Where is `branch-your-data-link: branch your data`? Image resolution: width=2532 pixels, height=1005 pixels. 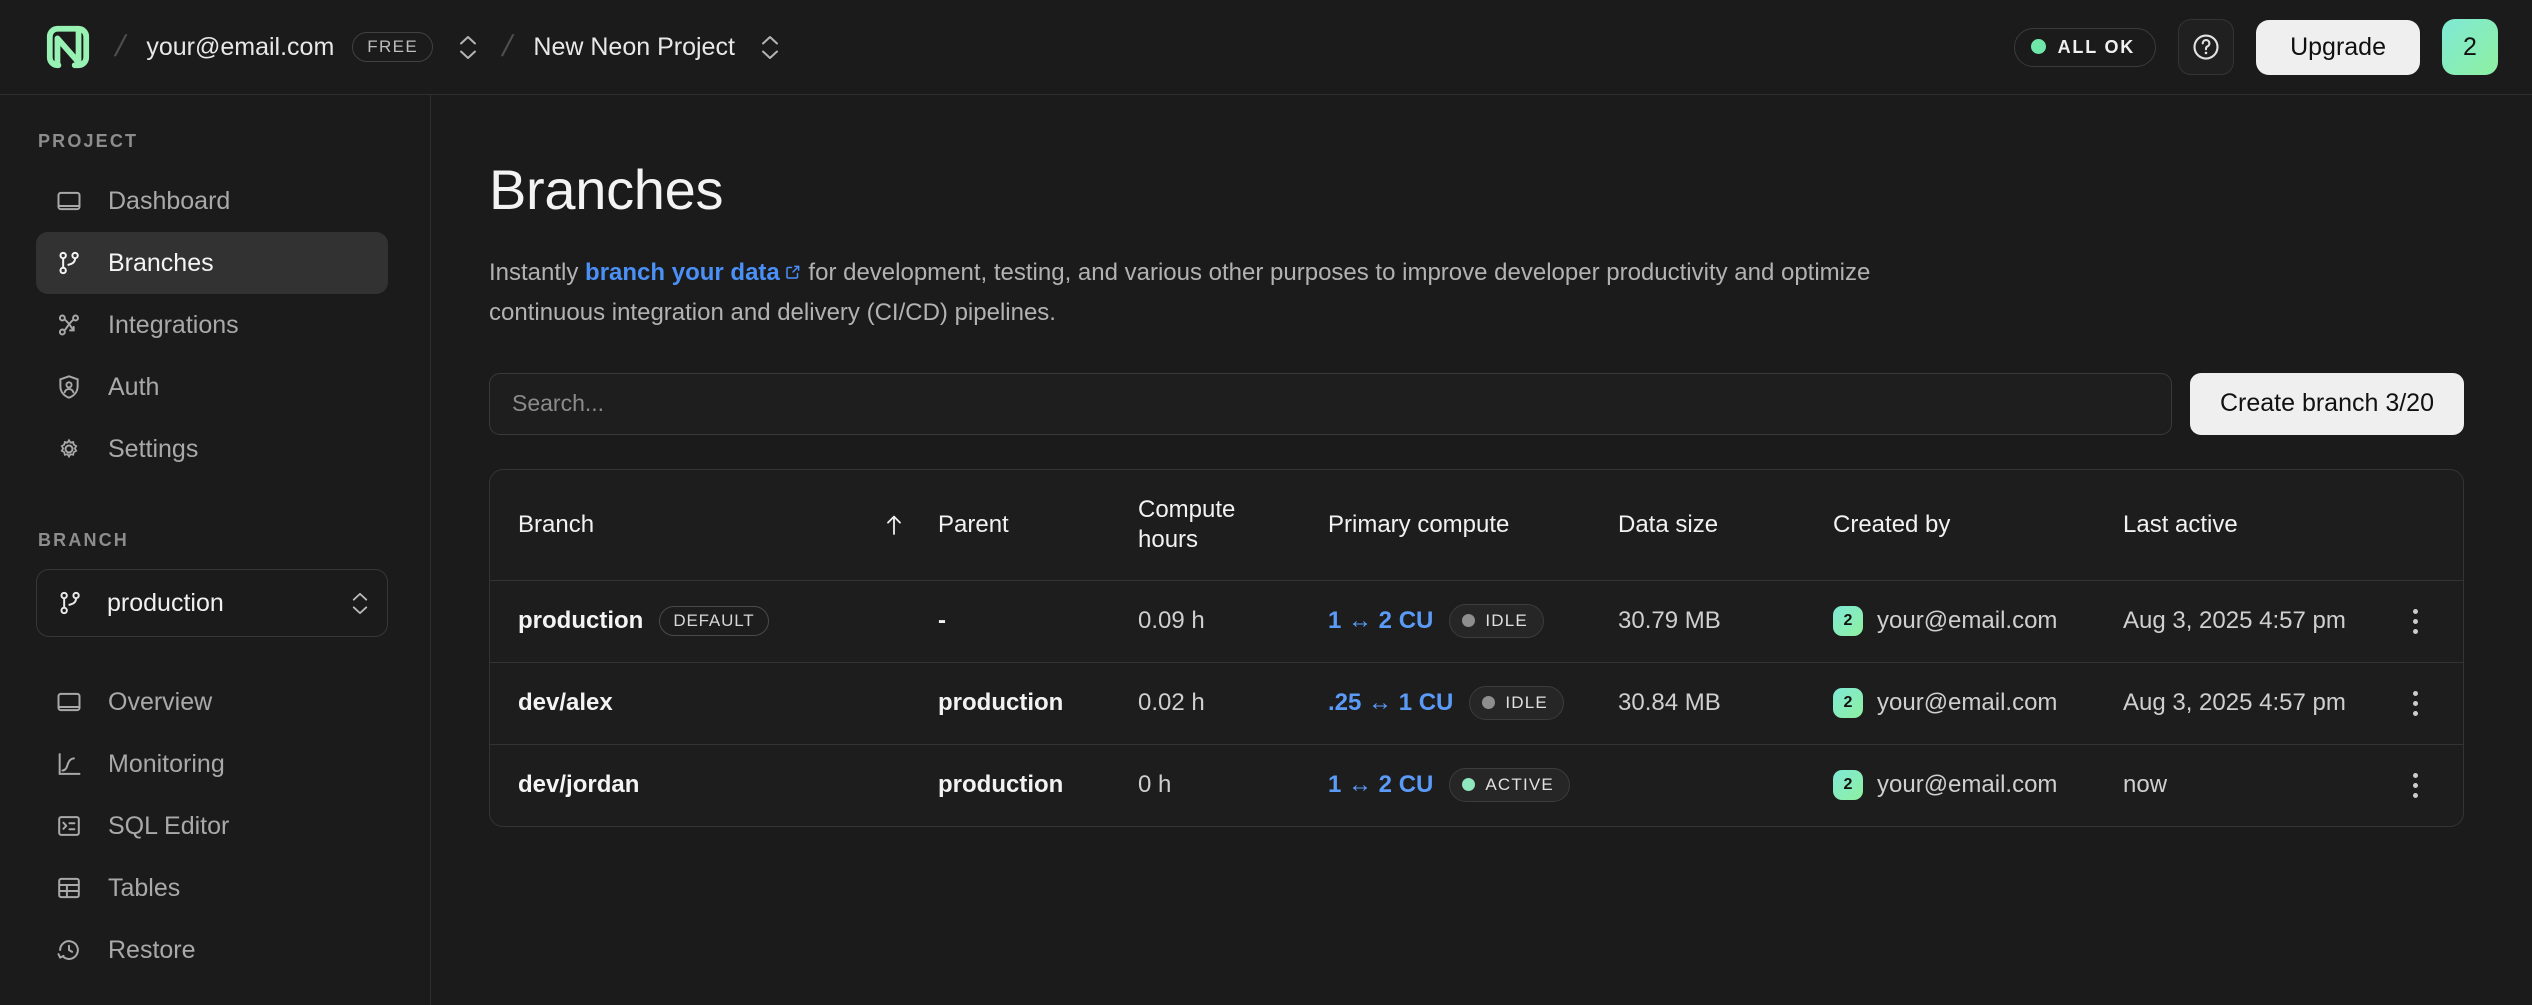
branch-your-data-link: branch your data is located at coordinates (693, 272).